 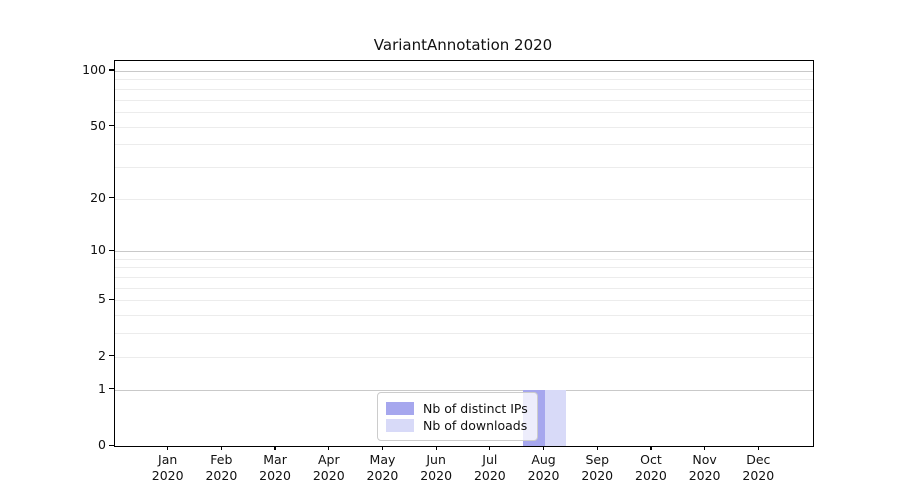 What do you see at coordinates (328, 467) in the screenshot?
I see `x-tick-label: Apr 2020` at bounding box center [328, 467].